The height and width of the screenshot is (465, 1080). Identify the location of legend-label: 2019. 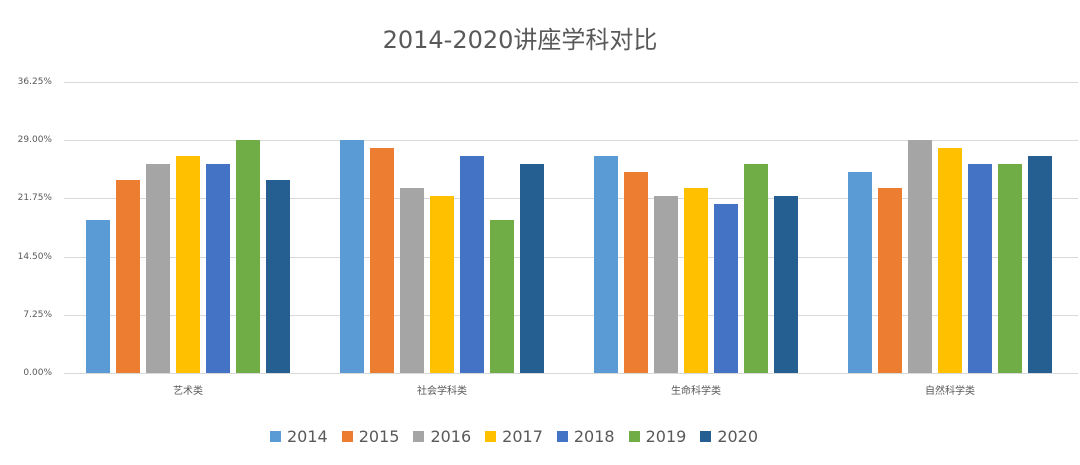
(666, 436).